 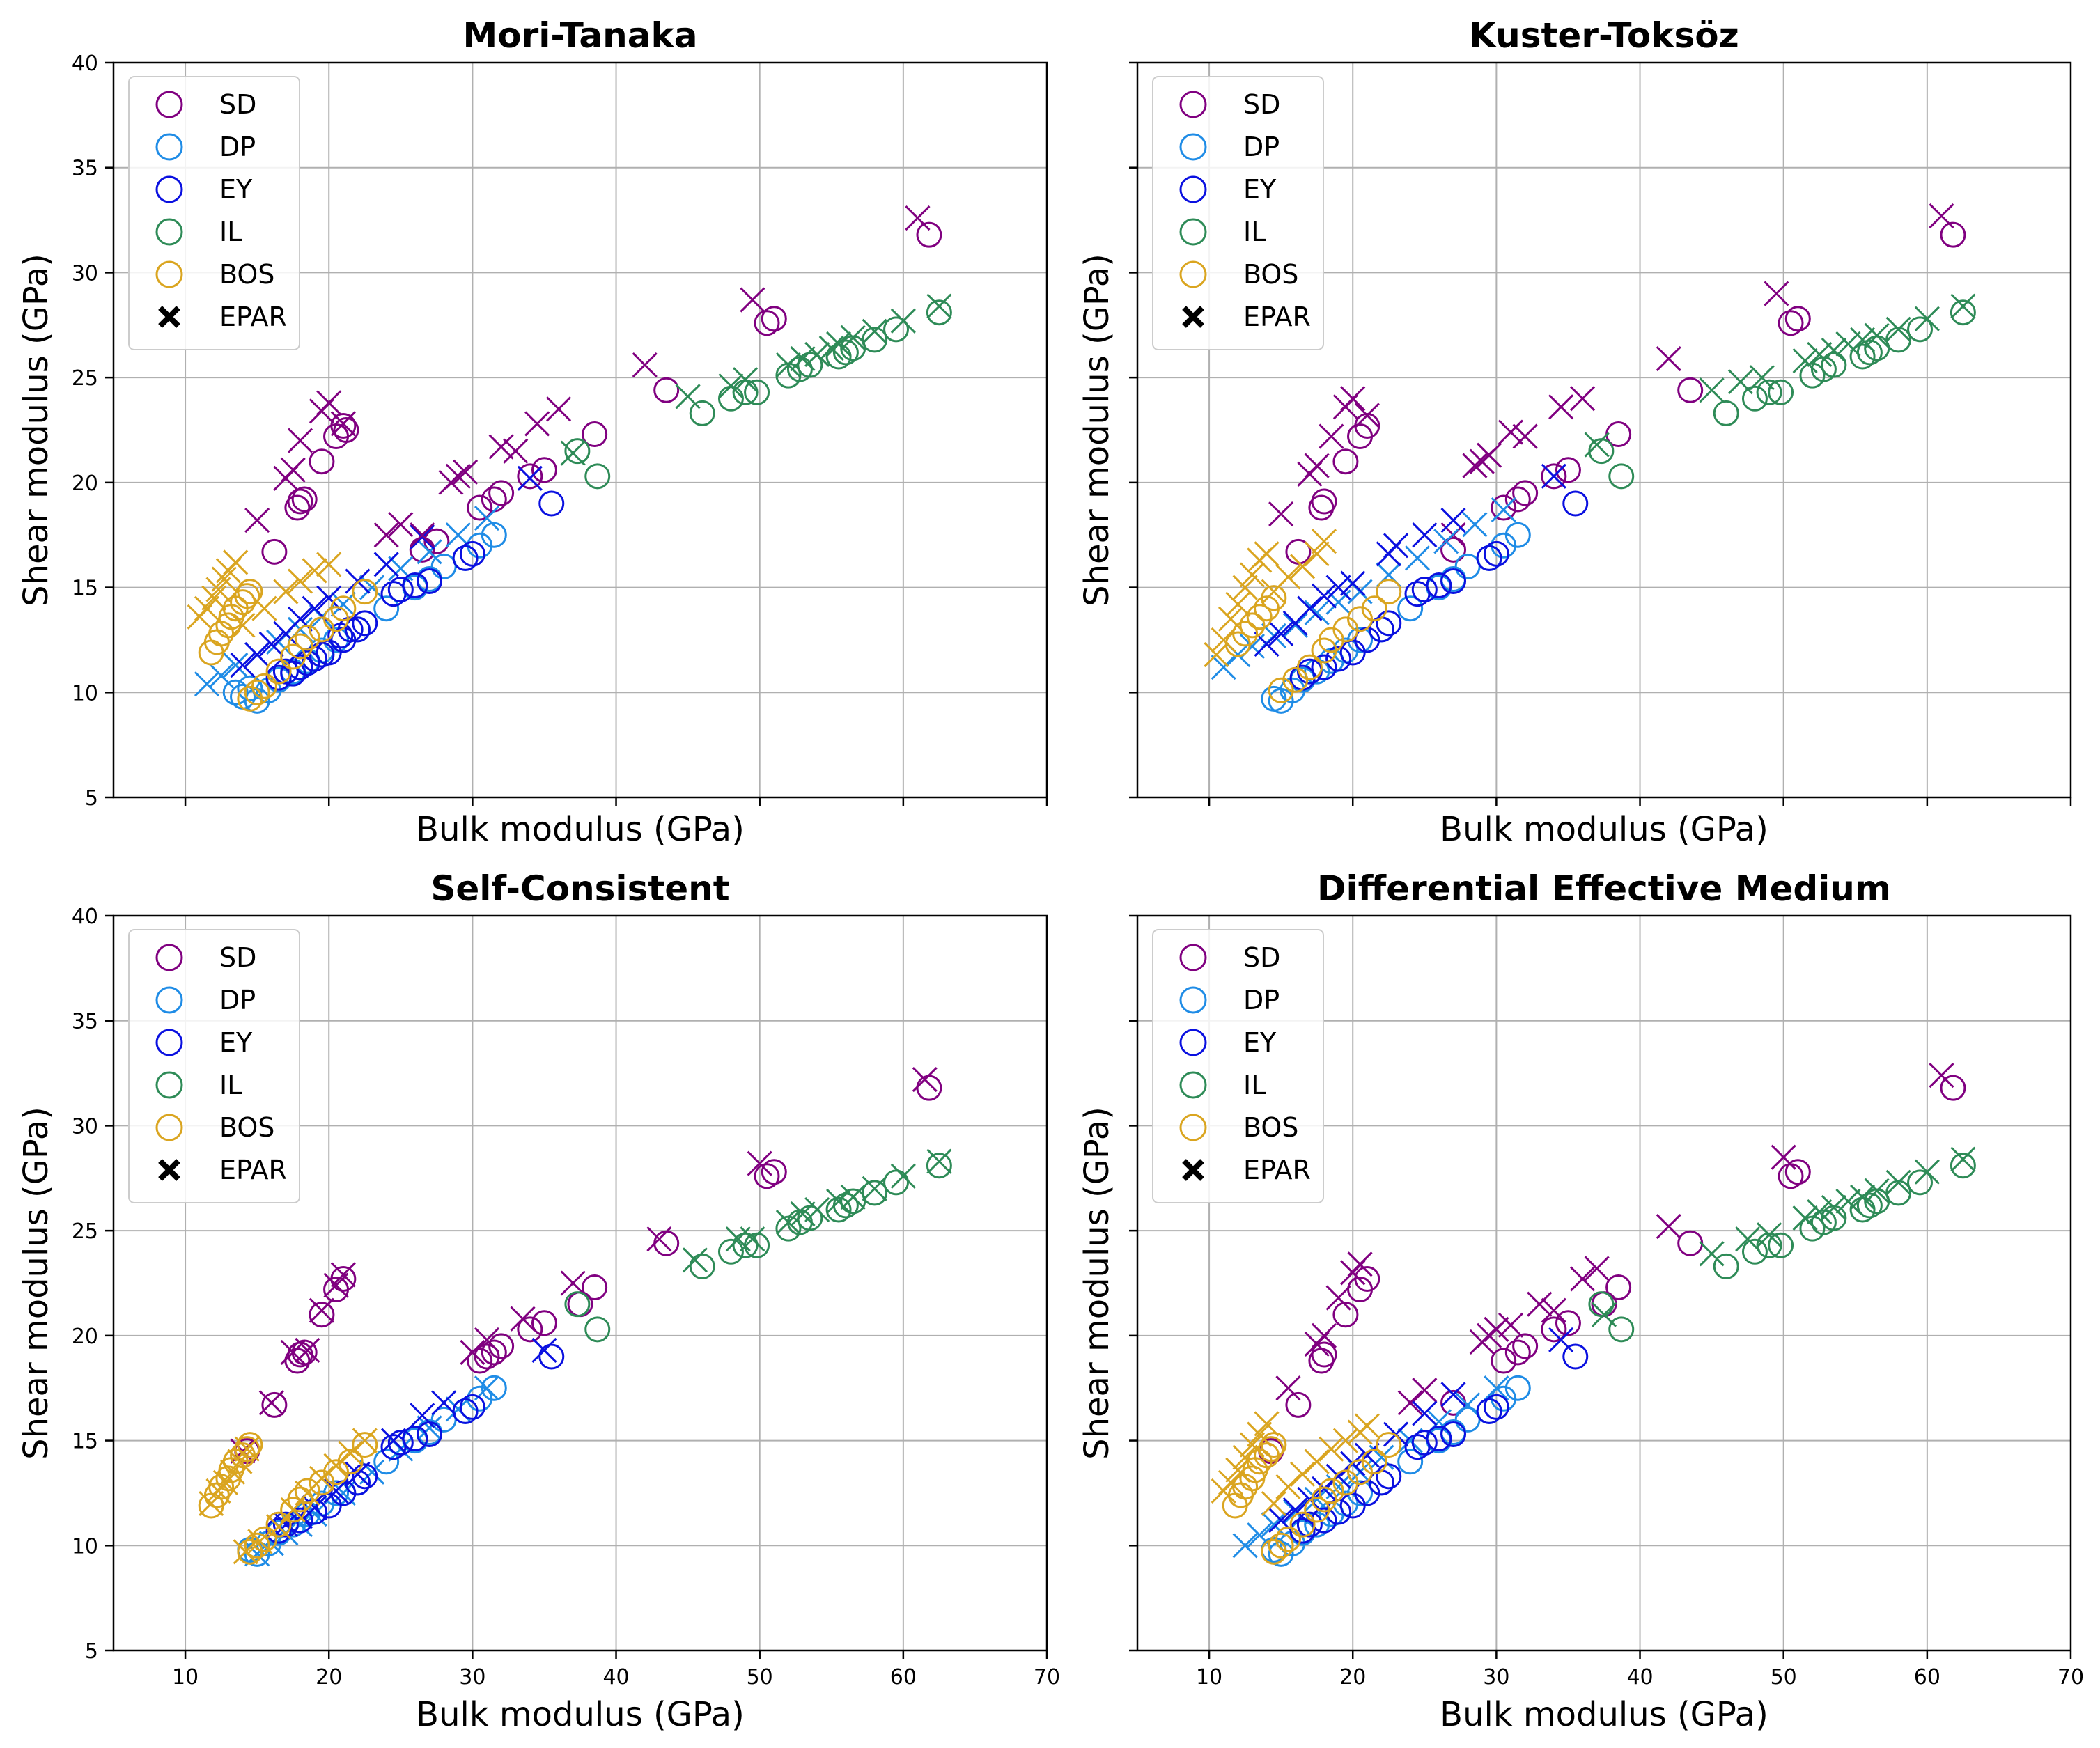 What do you see at coordinates (237, 105) in the screenshot?
I see `legend-label: SD` at bounding box center [237, 105].